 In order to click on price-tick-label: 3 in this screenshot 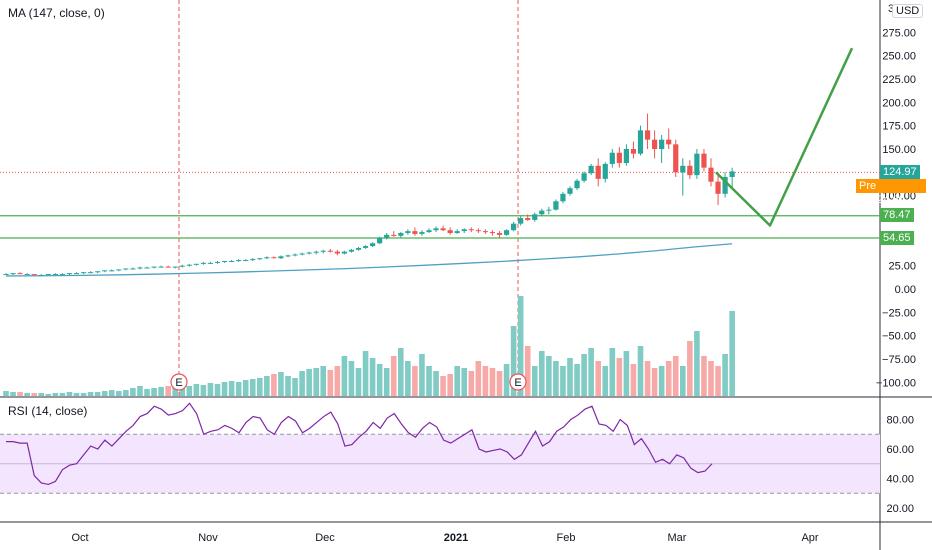, I will do `click(891, 9)`.